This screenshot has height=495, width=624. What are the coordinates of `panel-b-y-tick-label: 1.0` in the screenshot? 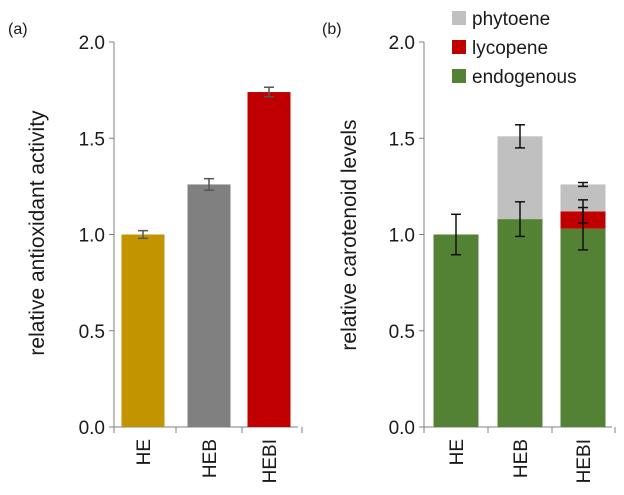 It's located at (402, 236).